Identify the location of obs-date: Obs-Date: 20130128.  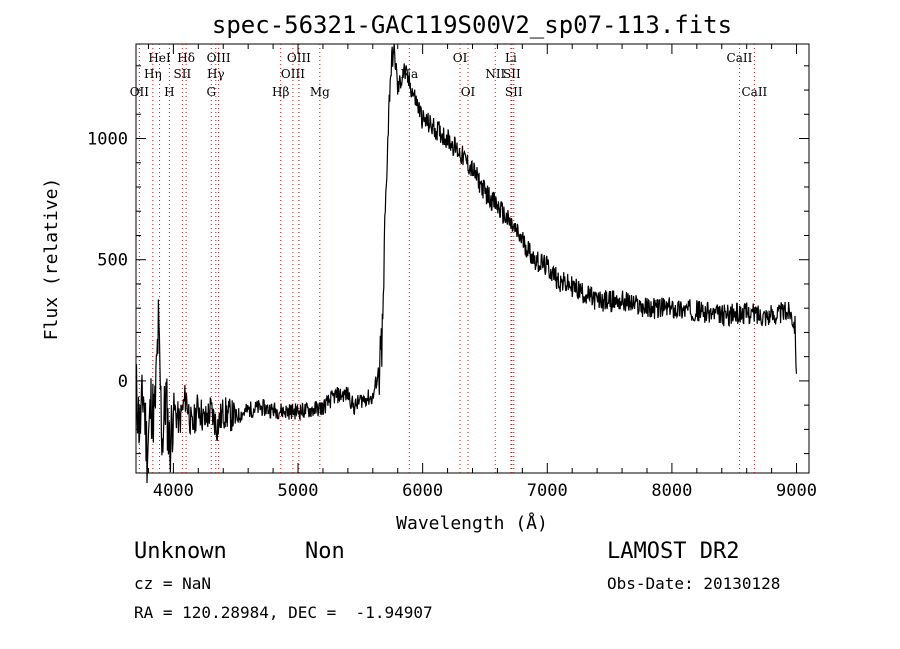
(694, 583).